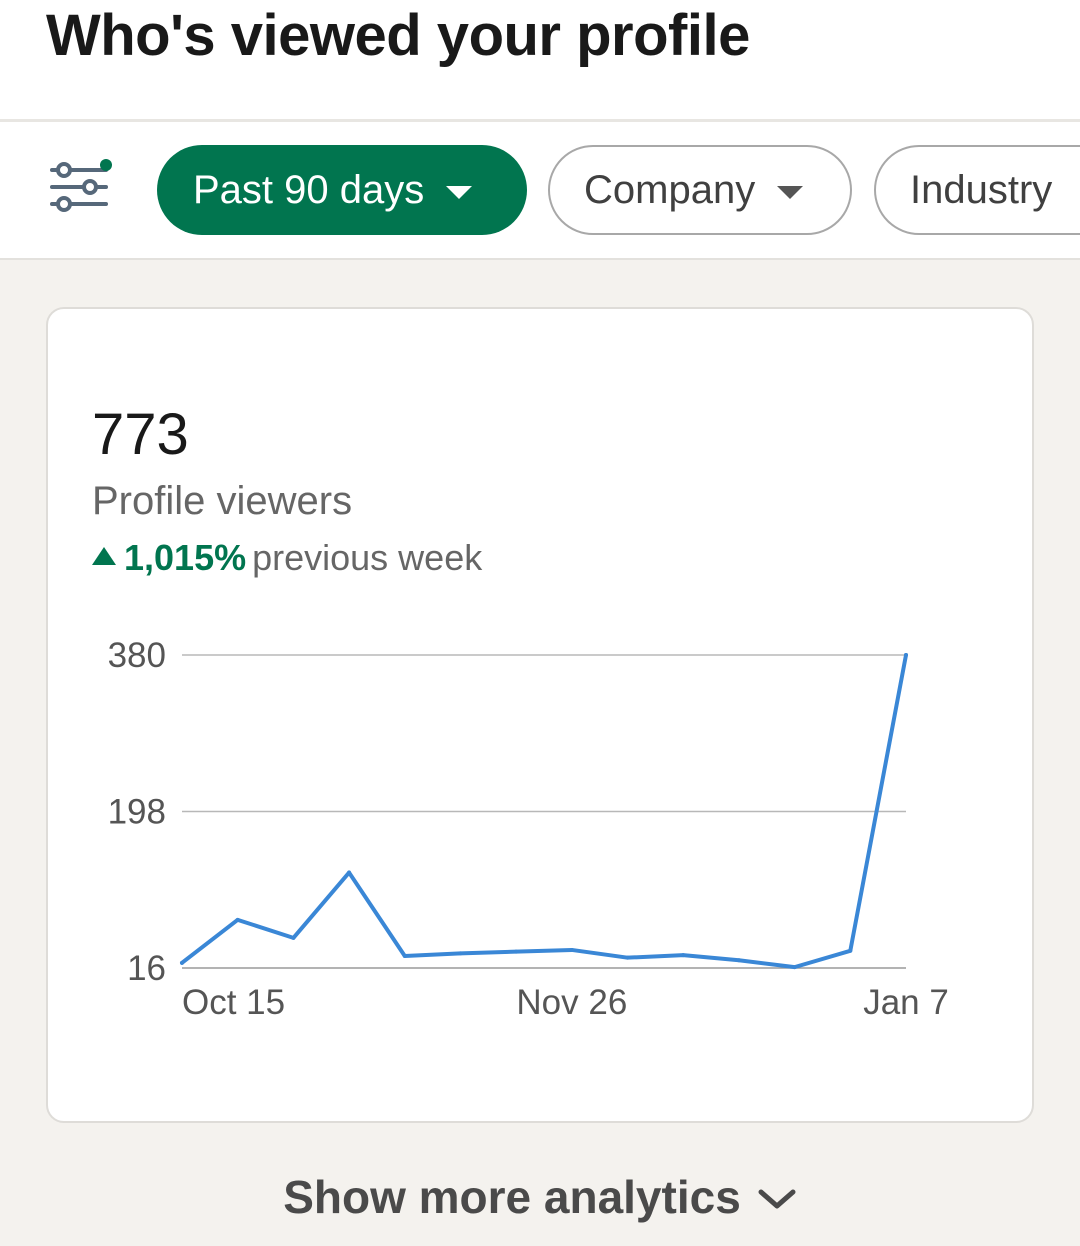  I want to click on trend-indicator: 1,015% previous week, so click(287, 558).